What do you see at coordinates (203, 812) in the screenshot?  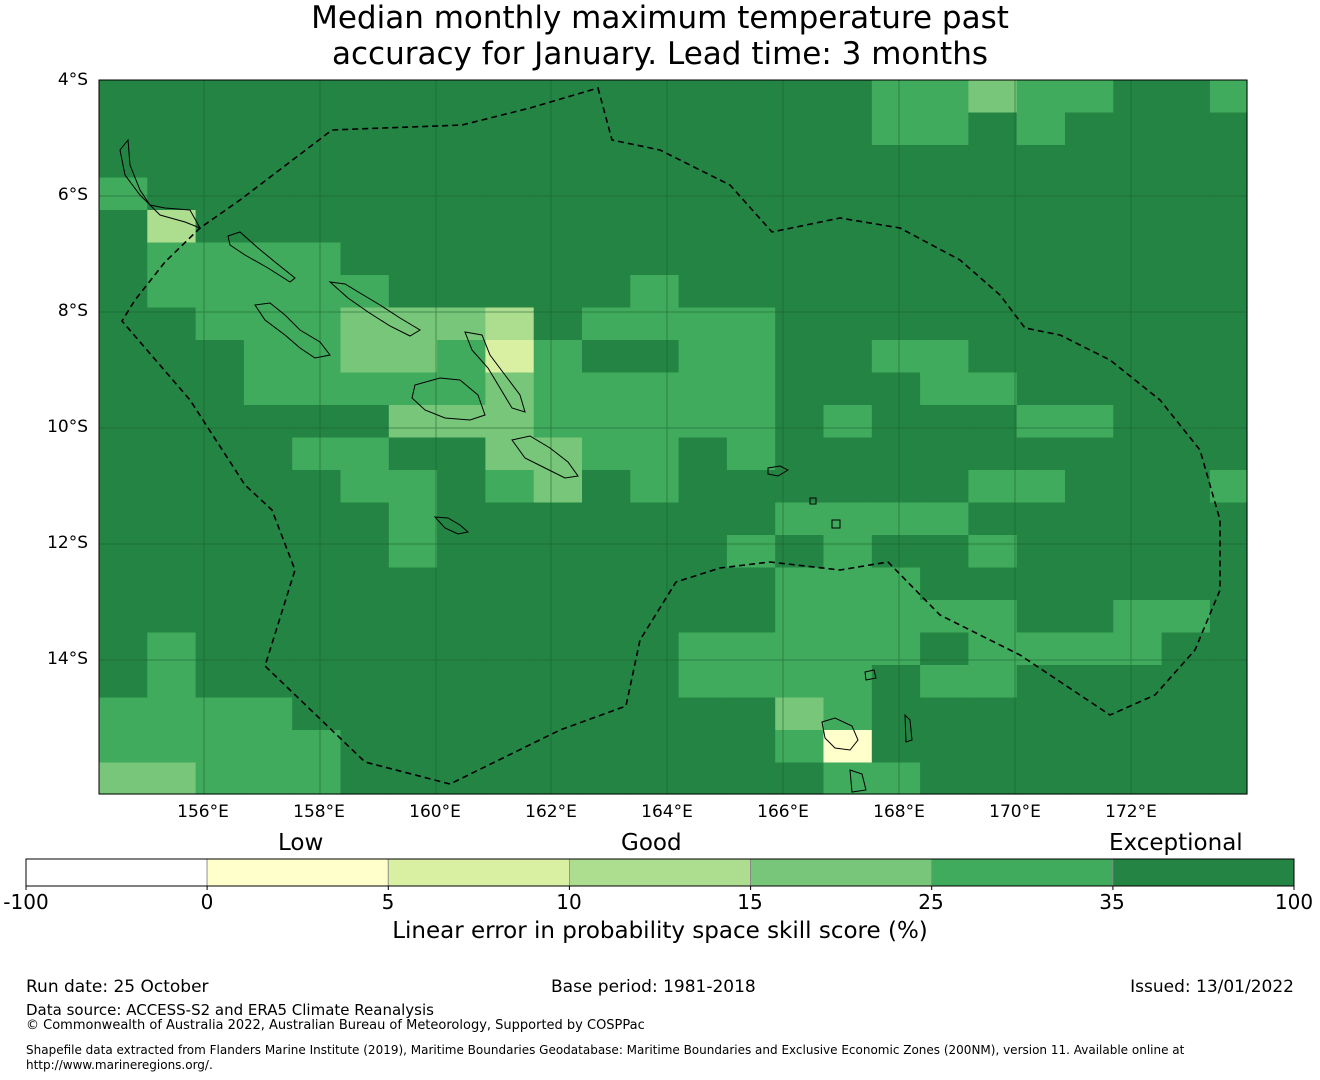 I see `lon-label: 156°E` at bounding box center [203, 812].